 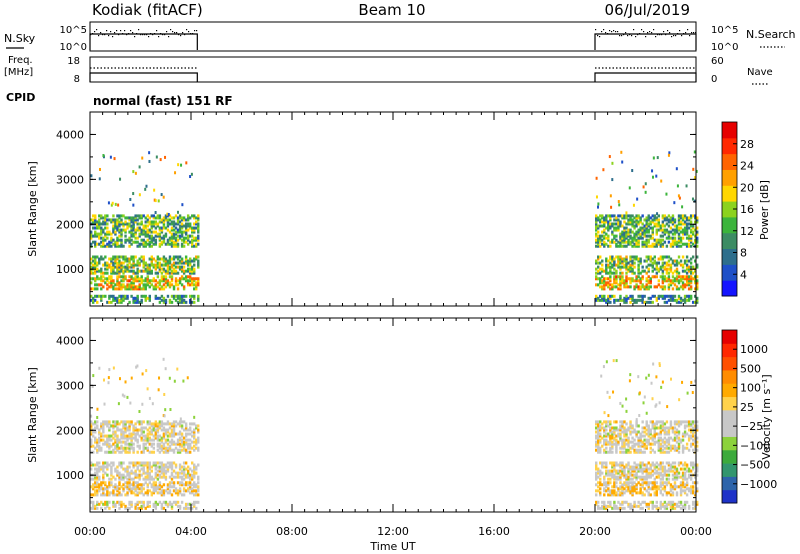 I want to click on freq-label-line1: Freq., so click(x=20, y=60).